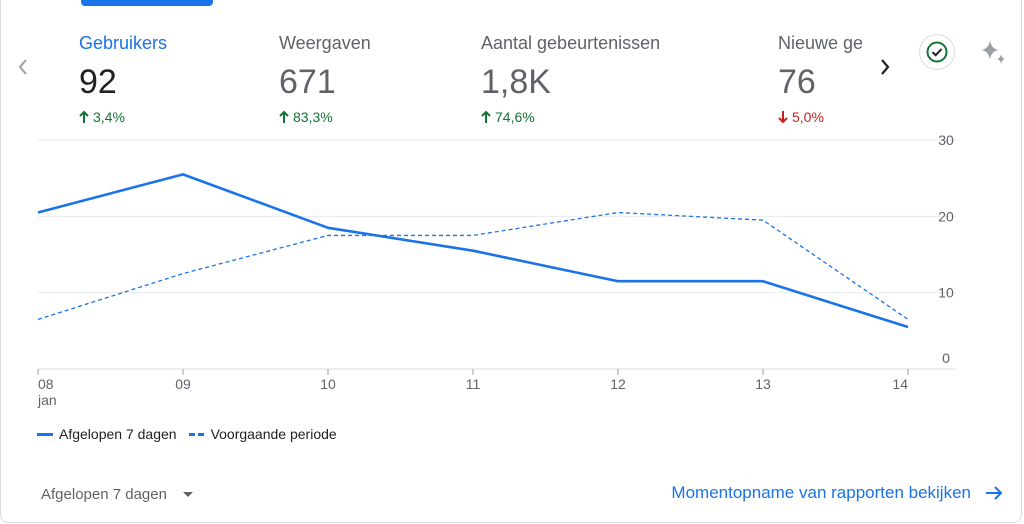 The image size is (1024, 524). I want to click on data-quality-status-button, so click(937, 52).